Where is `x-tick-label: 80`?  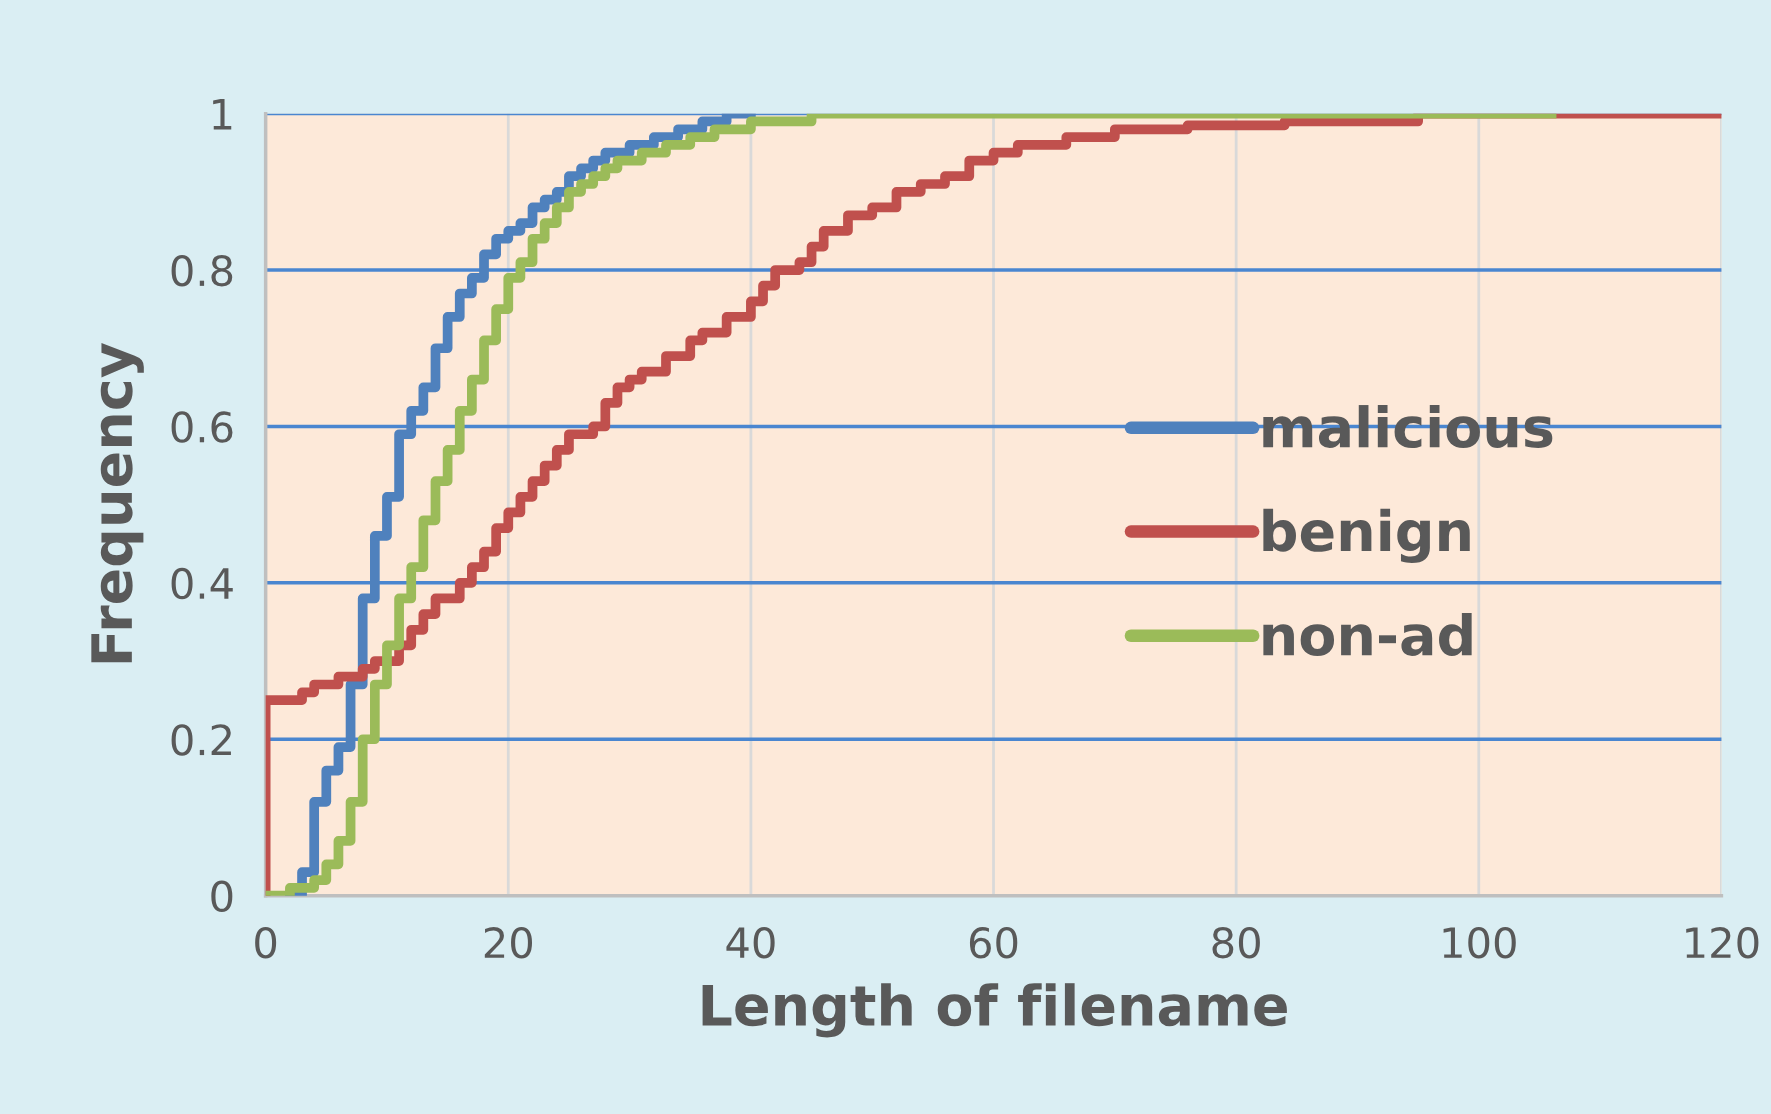 x-tick-label: 80 is located at coordinates (1236, 942).